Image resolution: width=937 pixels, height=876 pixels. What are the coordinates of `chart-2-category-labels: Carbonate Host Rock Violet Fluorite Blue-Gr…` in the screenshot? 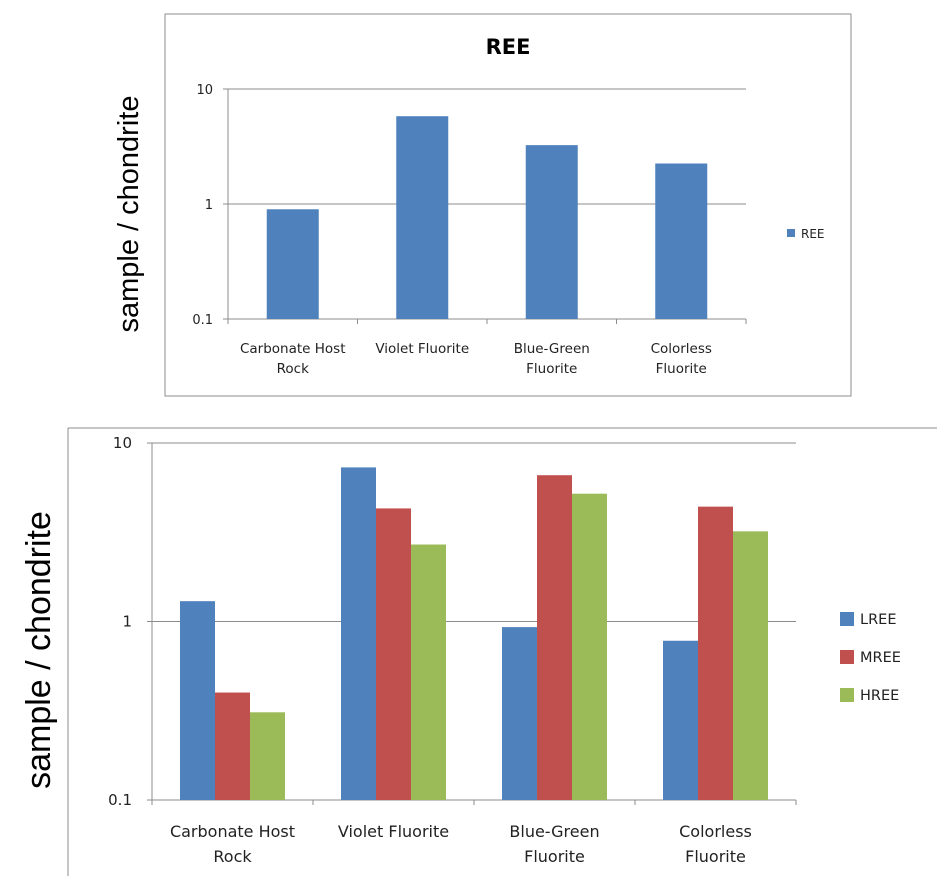 It's located at (461, 844).